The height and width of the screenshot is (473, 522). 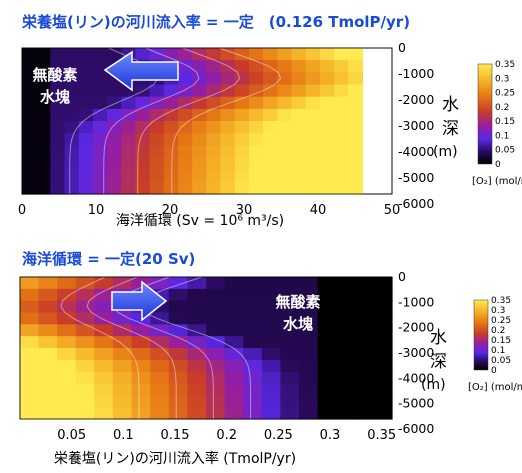 I want to click on colorbar-label: [O₂] (mol/m³), so click(x=497, y=181).